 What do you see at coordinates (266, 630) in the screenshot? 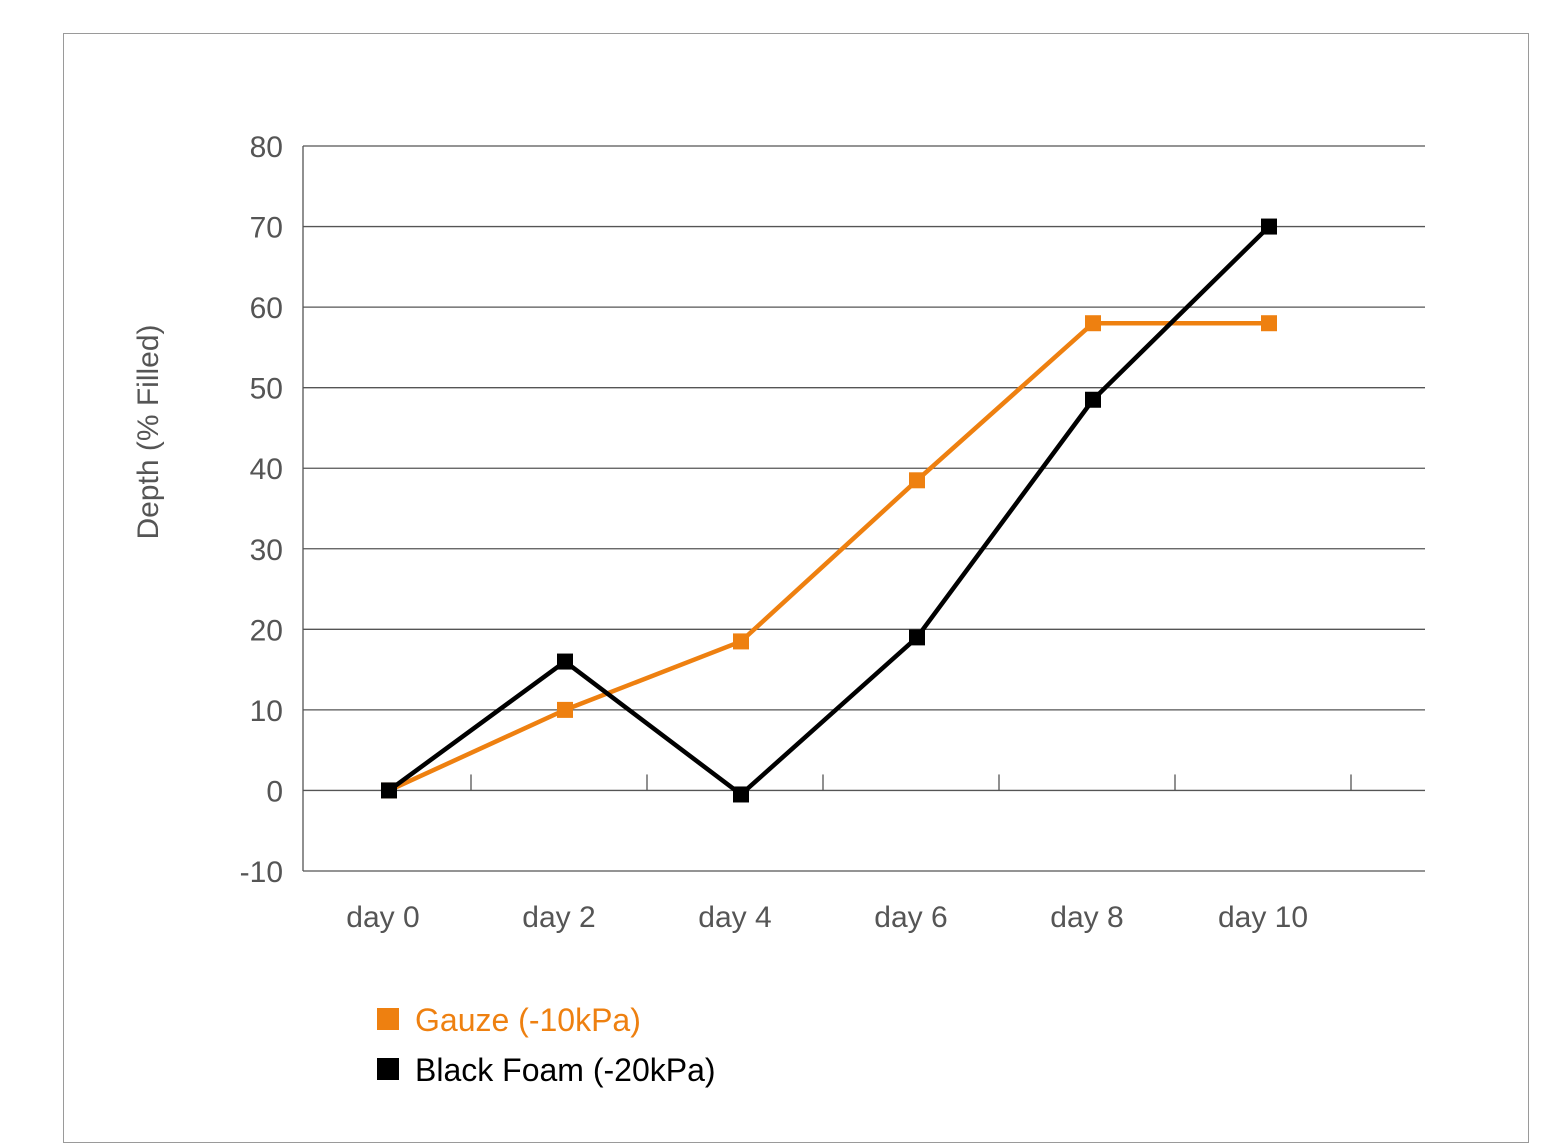
I see `y-tick-label: 20` at bounding box center [266, 630].